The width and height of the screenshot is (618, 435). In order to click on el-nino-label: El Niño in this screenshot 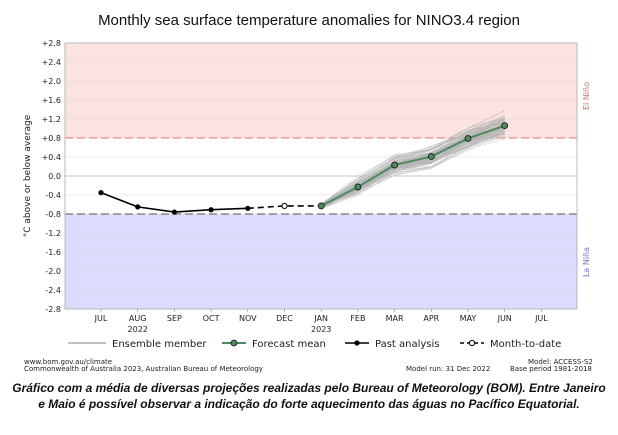, I will do `click(586, 96)`.